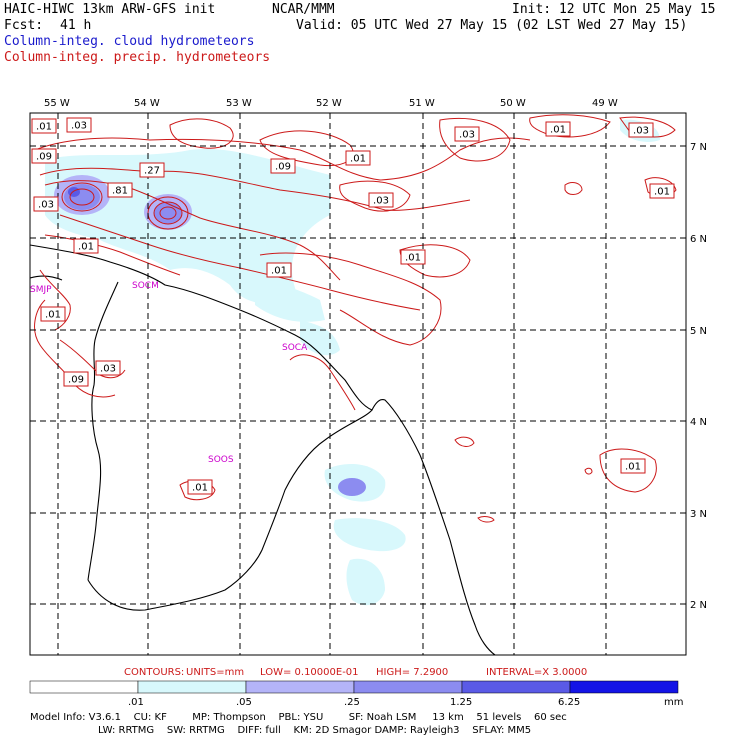  Describe the element at coordinates (244, 702) in the screenshot. I see `colorbar-tick: .05` at that location.